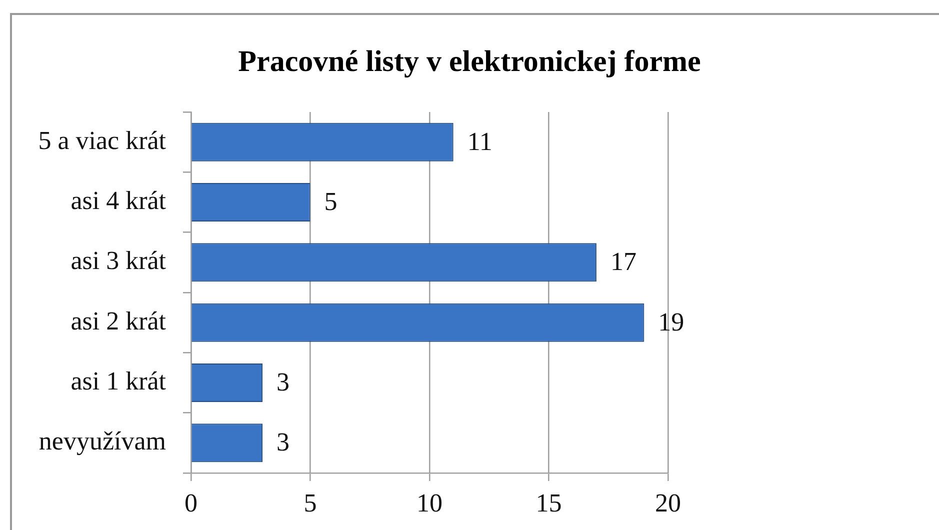 The height and width of the screenshot is (530, 939). What do you see at coordinates (102, 140) in the screenshot?
I see `y-tick-label: 5 a viac krát` at bounding box center [102, 140].